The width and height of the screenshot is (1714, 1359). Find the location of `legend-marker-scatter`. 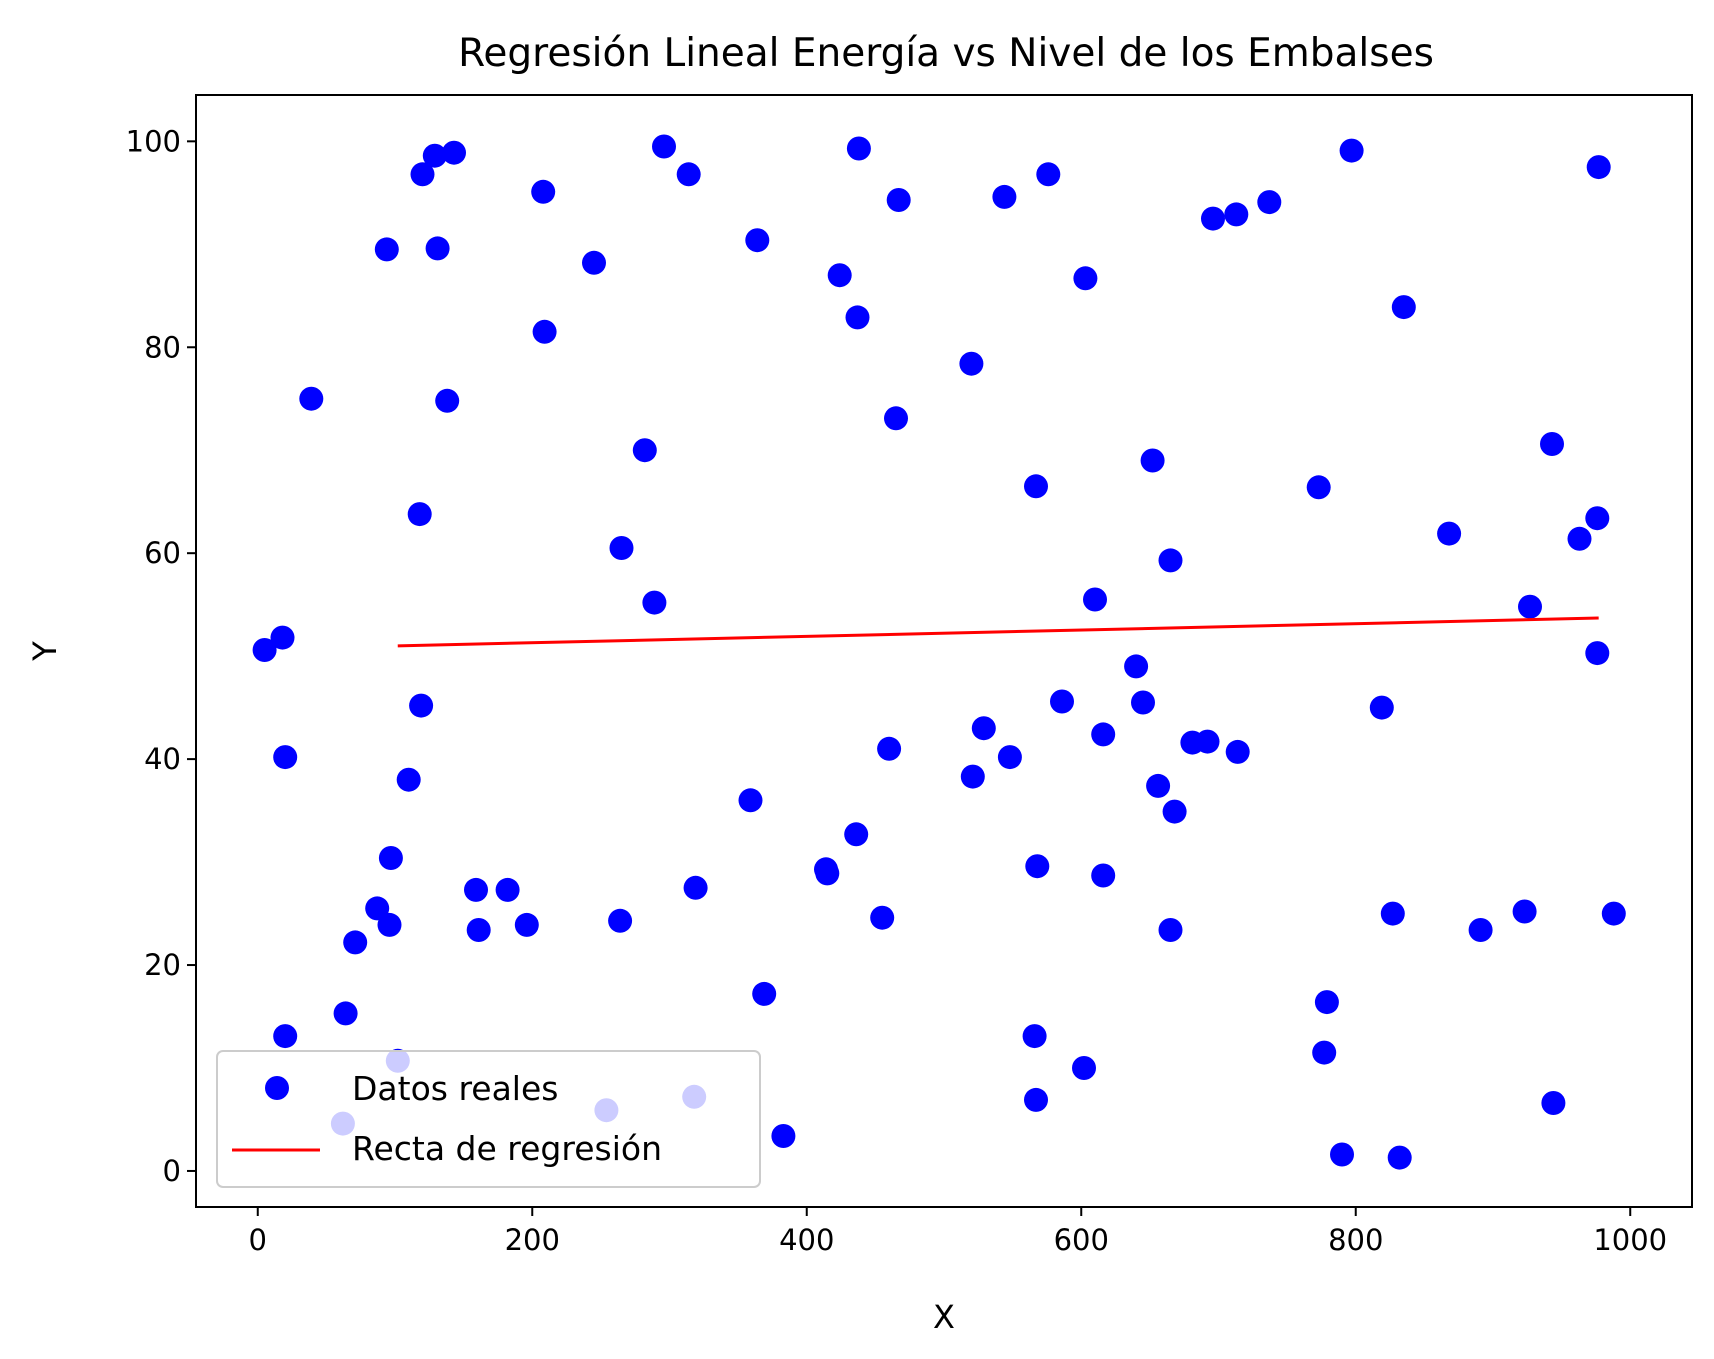

legend-marker-scatter is located at coordinates (277, 1088).